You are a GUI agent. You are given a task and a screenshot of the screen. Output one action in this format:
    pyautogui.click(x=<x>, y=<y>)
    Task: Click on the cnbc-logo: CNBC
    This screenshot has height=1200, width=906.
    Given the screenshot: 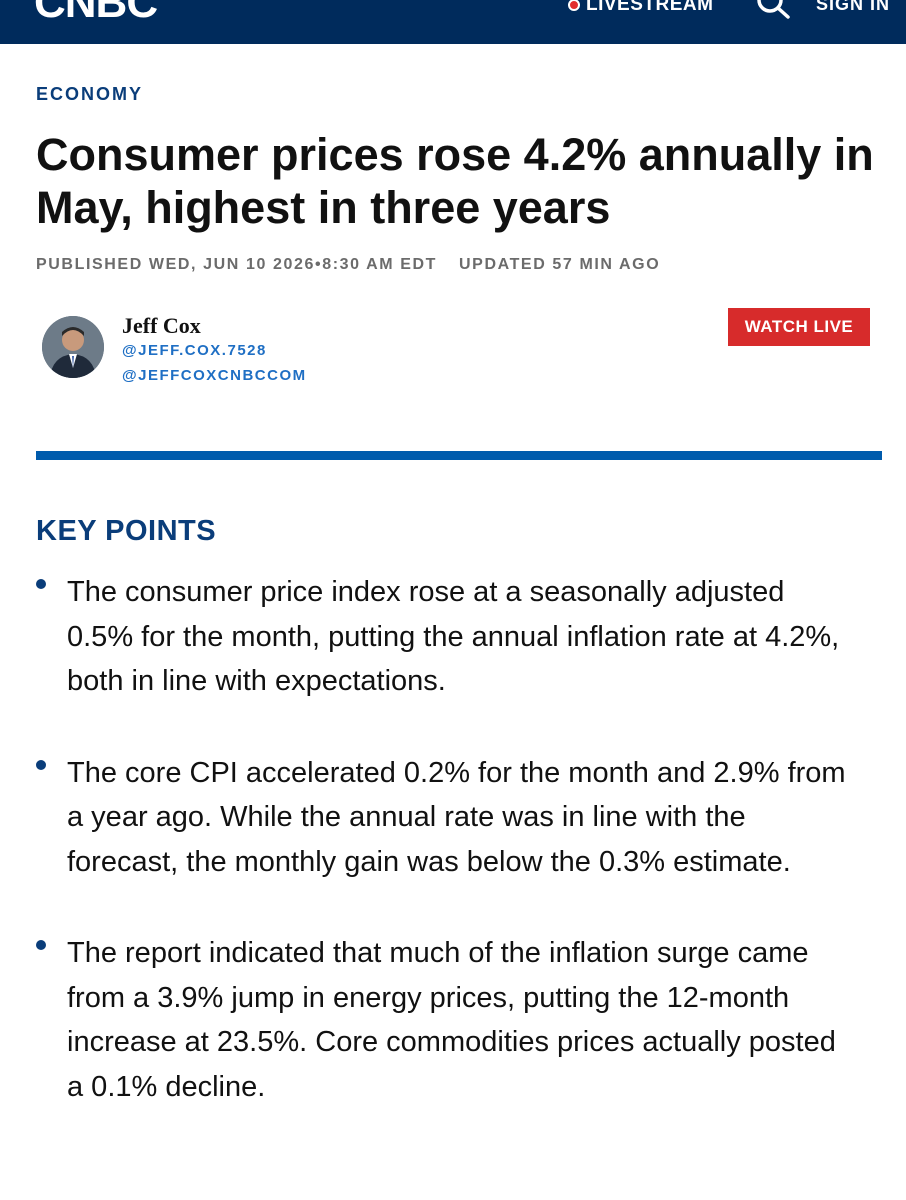 What is the action you would take?
    pyautogui.click(x=96, y=13)
    